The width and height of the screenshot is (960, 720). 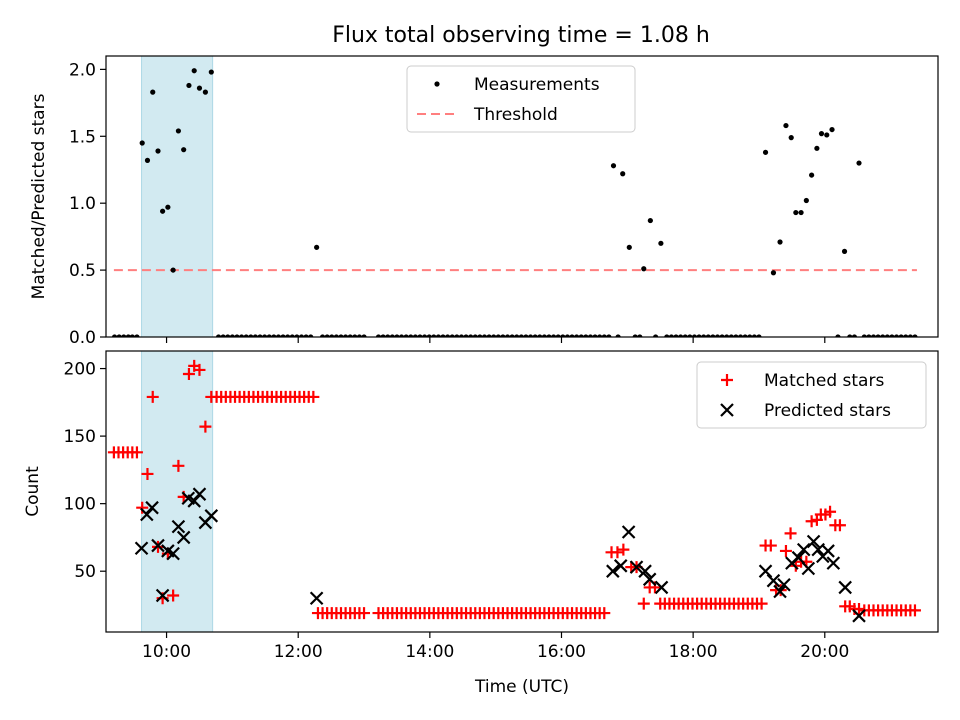 What do you see at coordinates (80, 370) in the screenshot?
I see `y-tick-label: 200` at bounding box center [80, 370].